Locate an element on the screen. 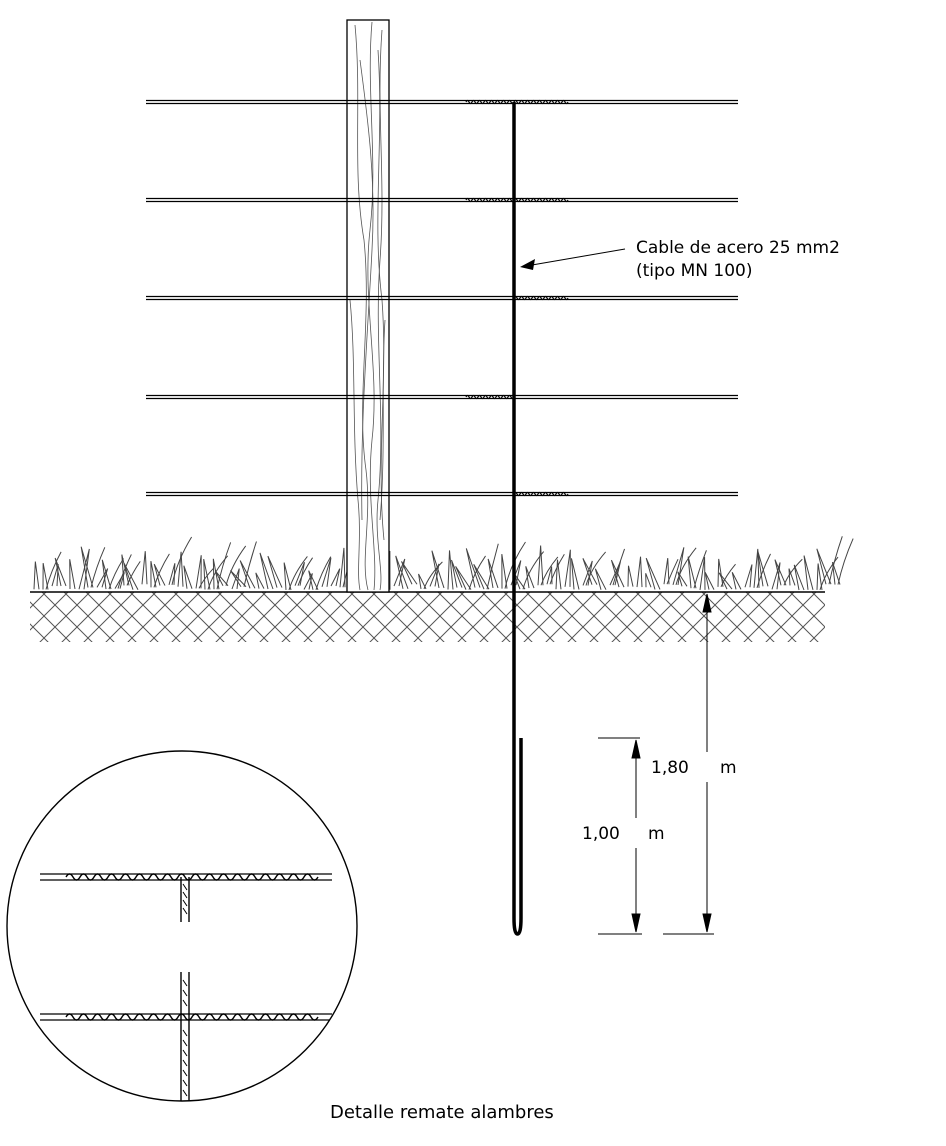 The width and height of the screenshot is (946, 1146). detail-tie-end is located at coordinates (186, 897).